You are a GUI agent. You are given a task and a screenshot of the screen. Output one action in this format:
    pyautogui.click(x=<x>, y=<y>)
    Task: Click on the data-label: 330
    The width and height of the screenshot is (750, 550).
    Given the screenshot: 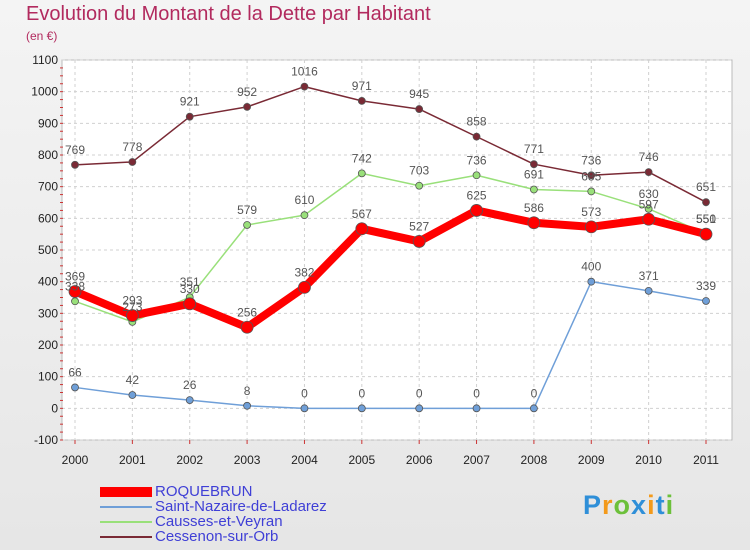 What is the action you would take?
    pyautogui.click(x=190, y=289)
    